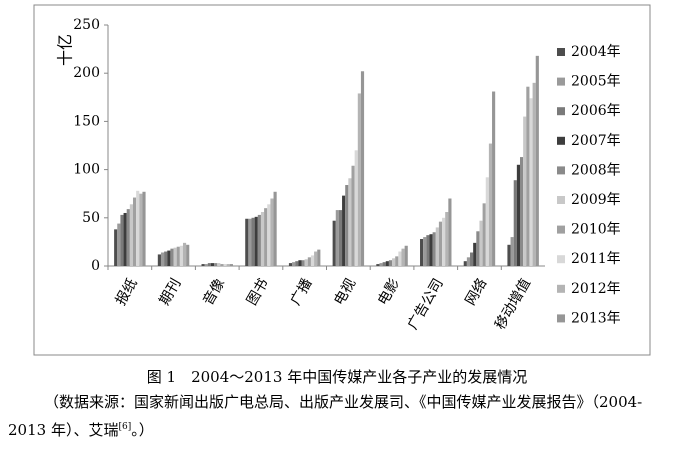 The image size is (674, 455). I want to click on source-end: 。）, so click(142, 430).